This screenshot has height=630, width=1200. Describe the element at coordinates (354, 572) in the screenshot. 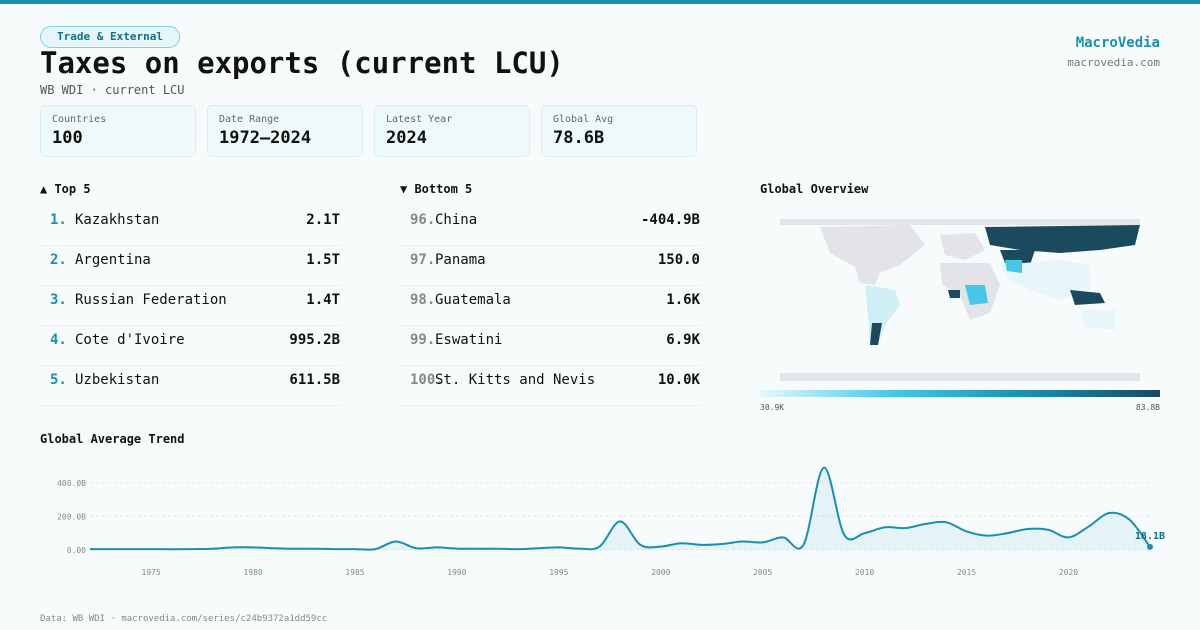

I see `x-tick-label: 1985` at that location.